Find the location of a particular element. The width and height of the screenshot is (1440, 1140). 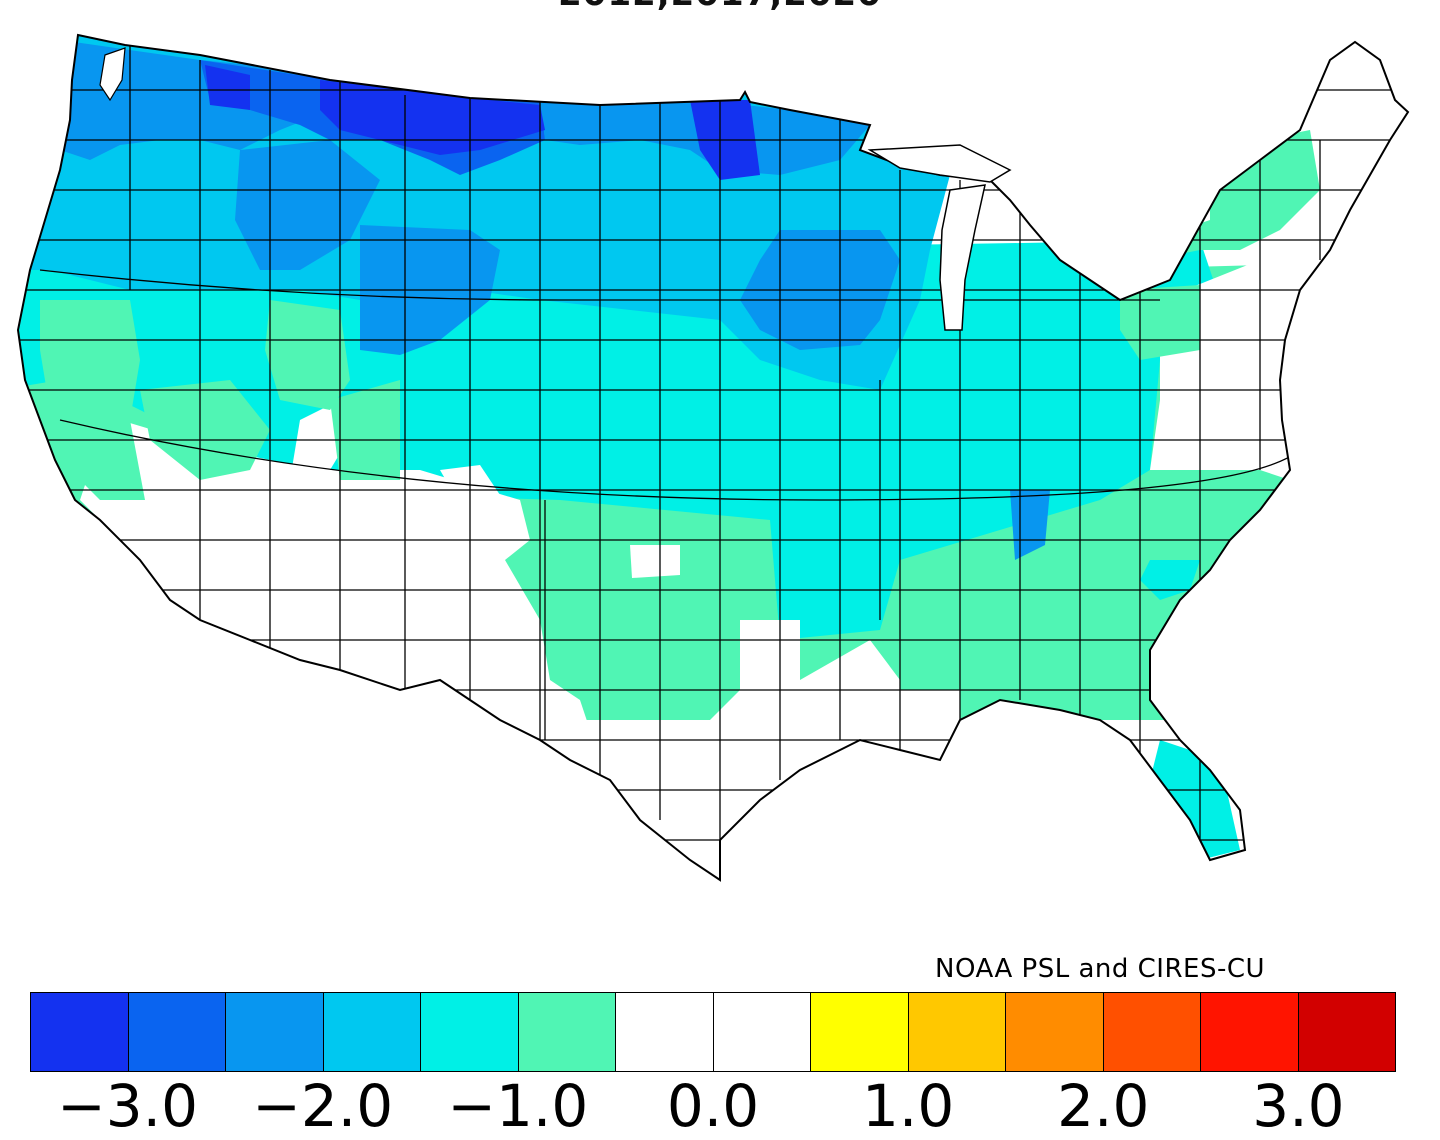

credit-label: NOAA PSL and CIRES-CU is located at coordinates (1100, 969).